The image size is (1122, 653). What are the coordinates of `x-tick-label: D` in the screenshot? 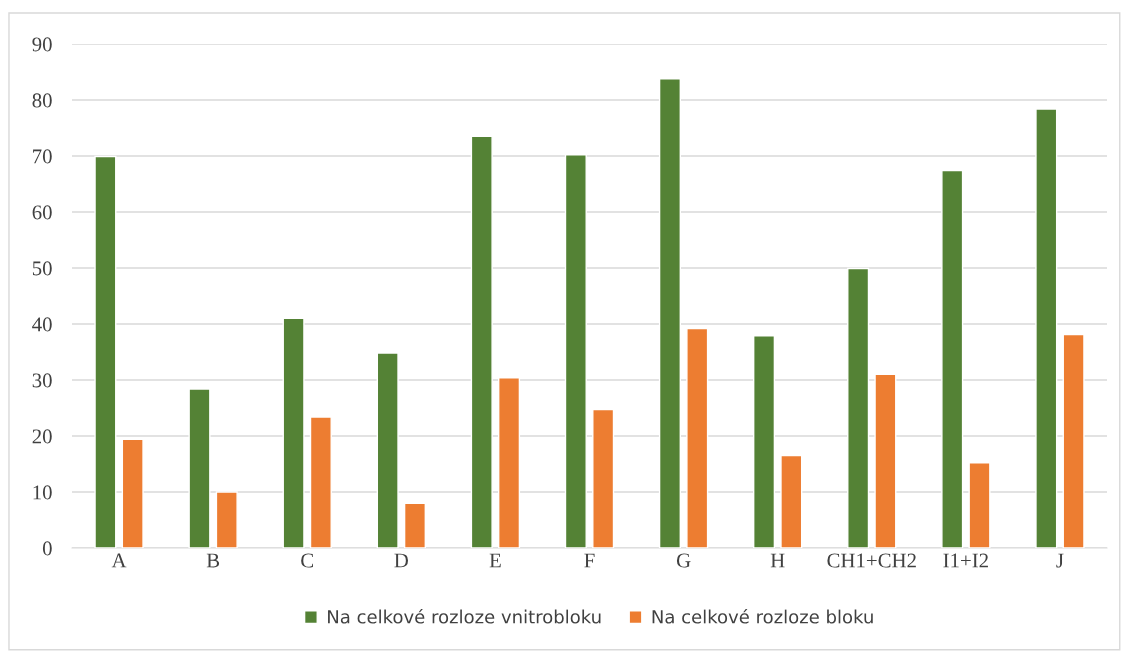 It's located at (401, 560).